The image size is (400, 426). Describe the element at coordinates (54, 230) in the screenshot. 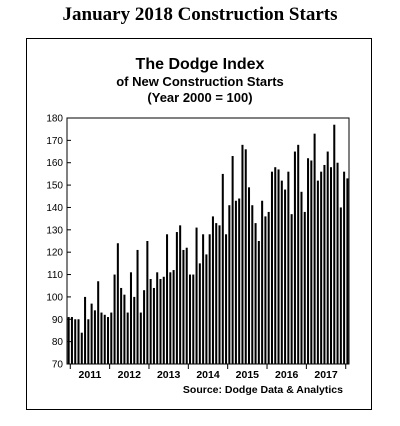

I see `y-tick-label: 130` at that location.